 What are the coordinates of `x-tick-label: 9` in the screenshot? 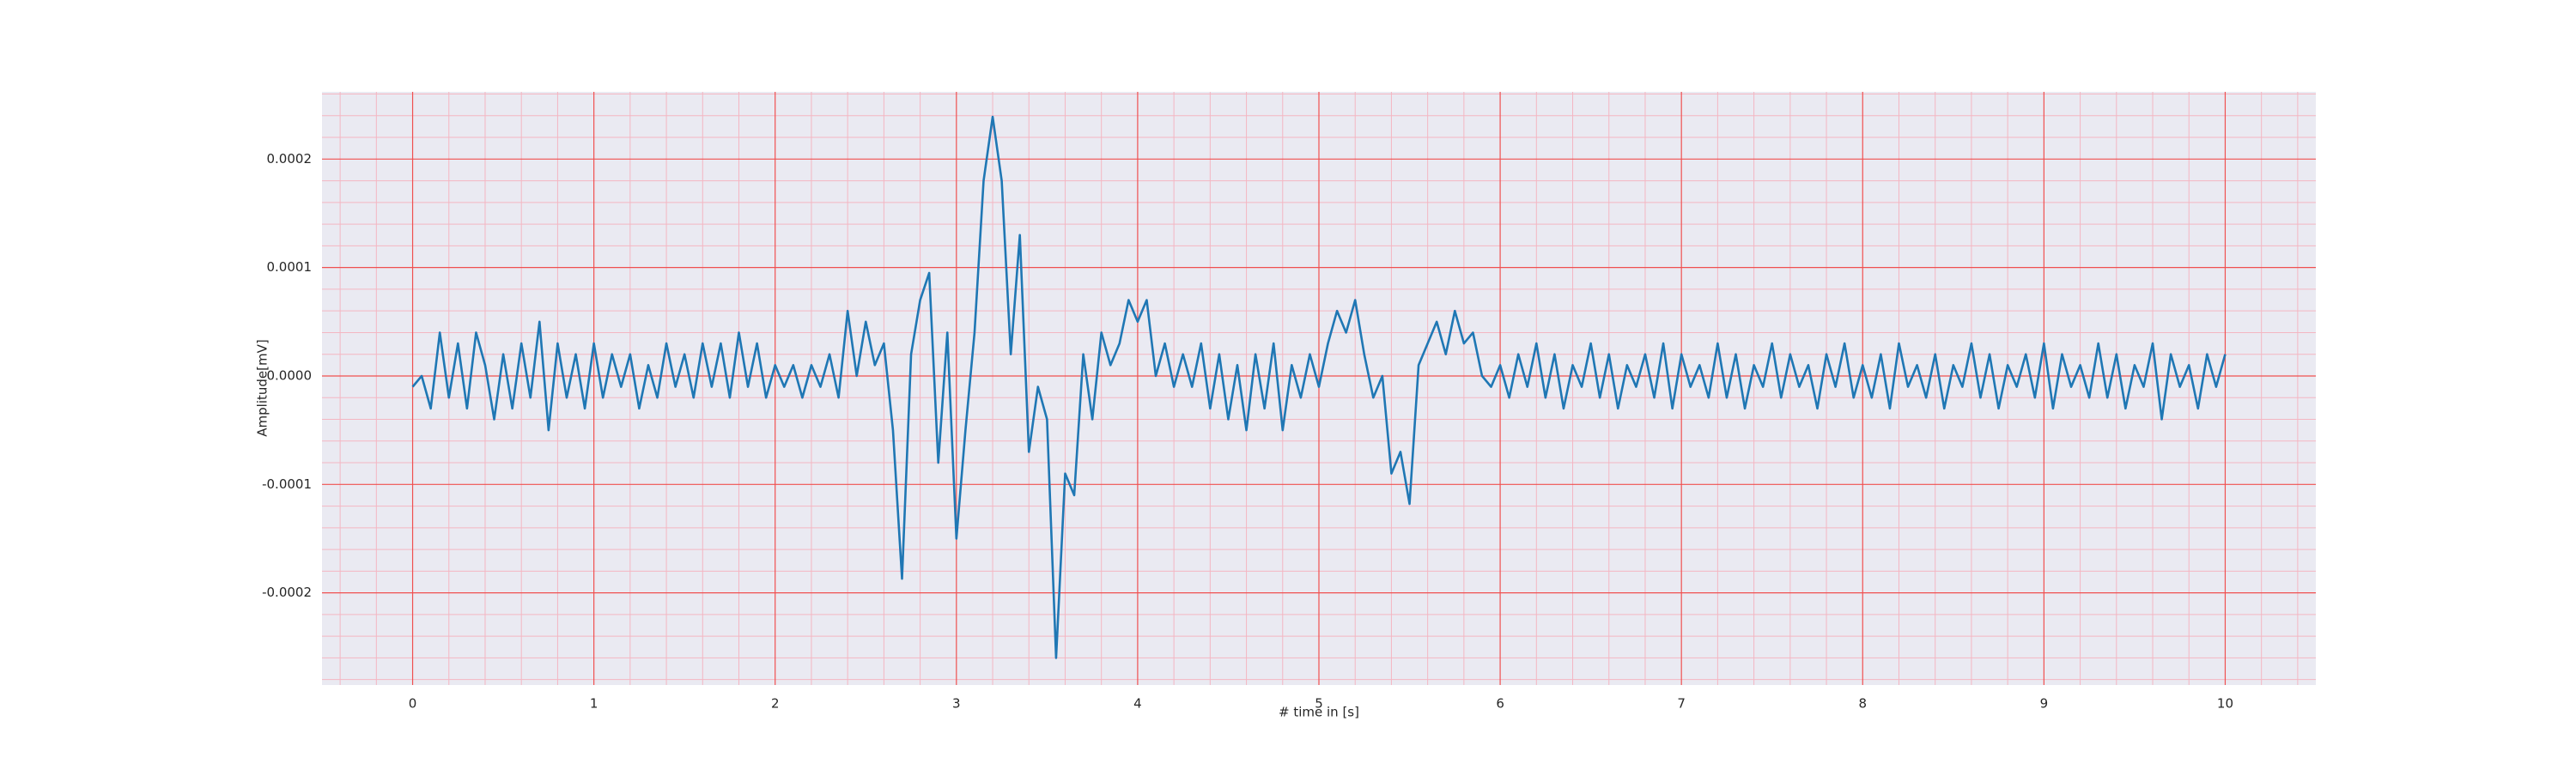 It's located at (2045, 704).